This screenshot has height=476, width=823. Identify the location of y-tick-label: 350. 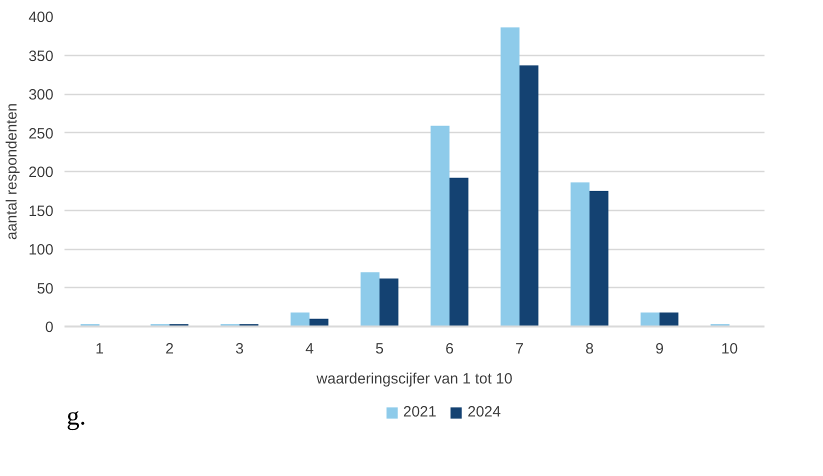
(41, 56).